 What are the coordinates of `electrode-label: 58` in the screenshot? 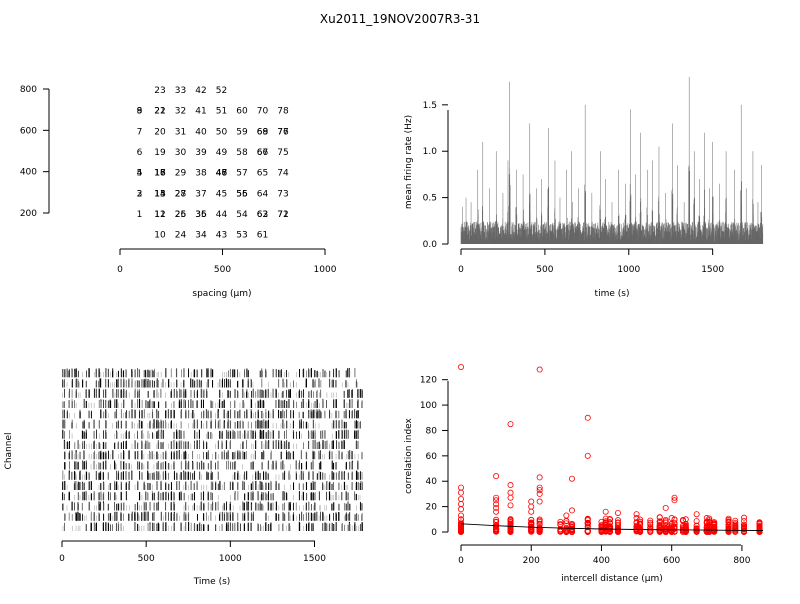 It's located at (242, 153).